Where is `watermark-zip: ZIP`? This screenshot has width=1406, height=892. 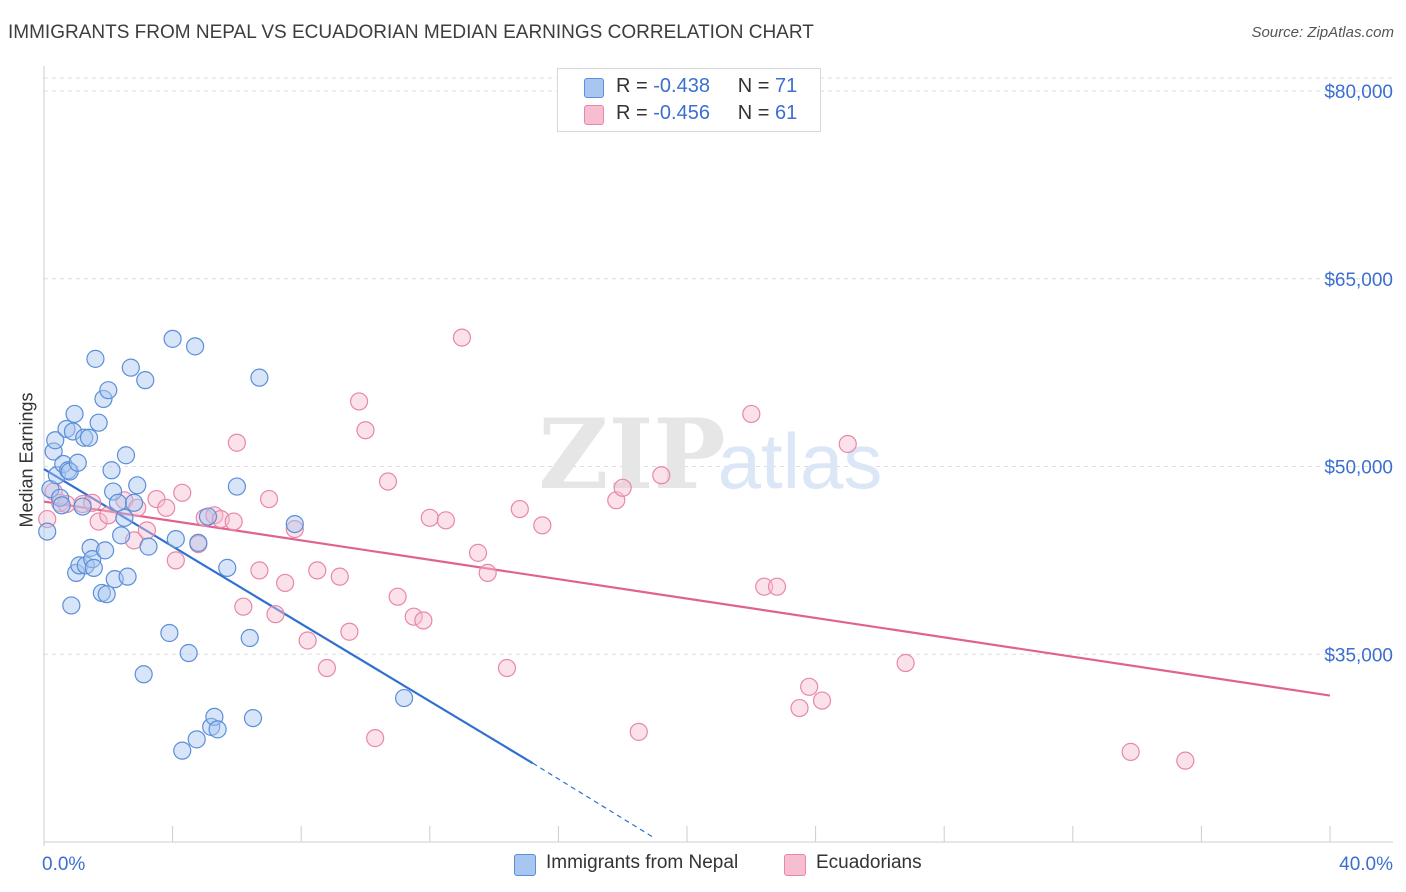 watermark-zip: ZIP is located at coordinates (631, 454).